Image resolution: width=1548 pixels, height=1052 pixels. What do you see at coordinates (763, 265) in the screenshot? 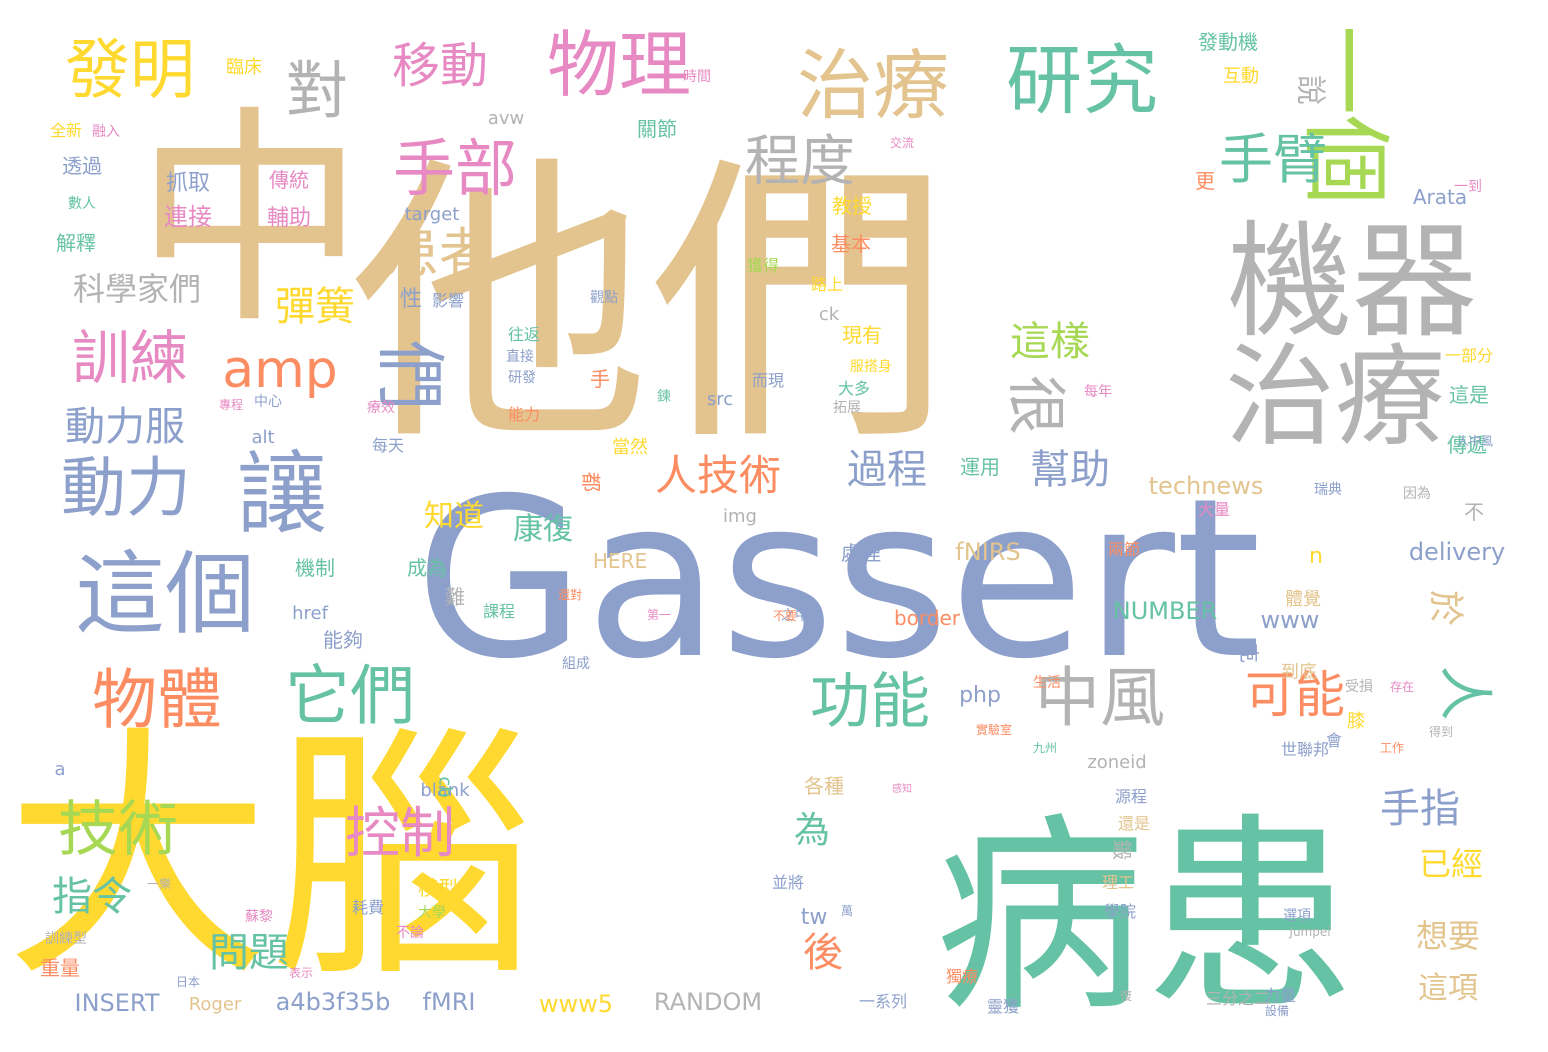
I see `cloud-word: 獲得` at bounding box center [763, 265].